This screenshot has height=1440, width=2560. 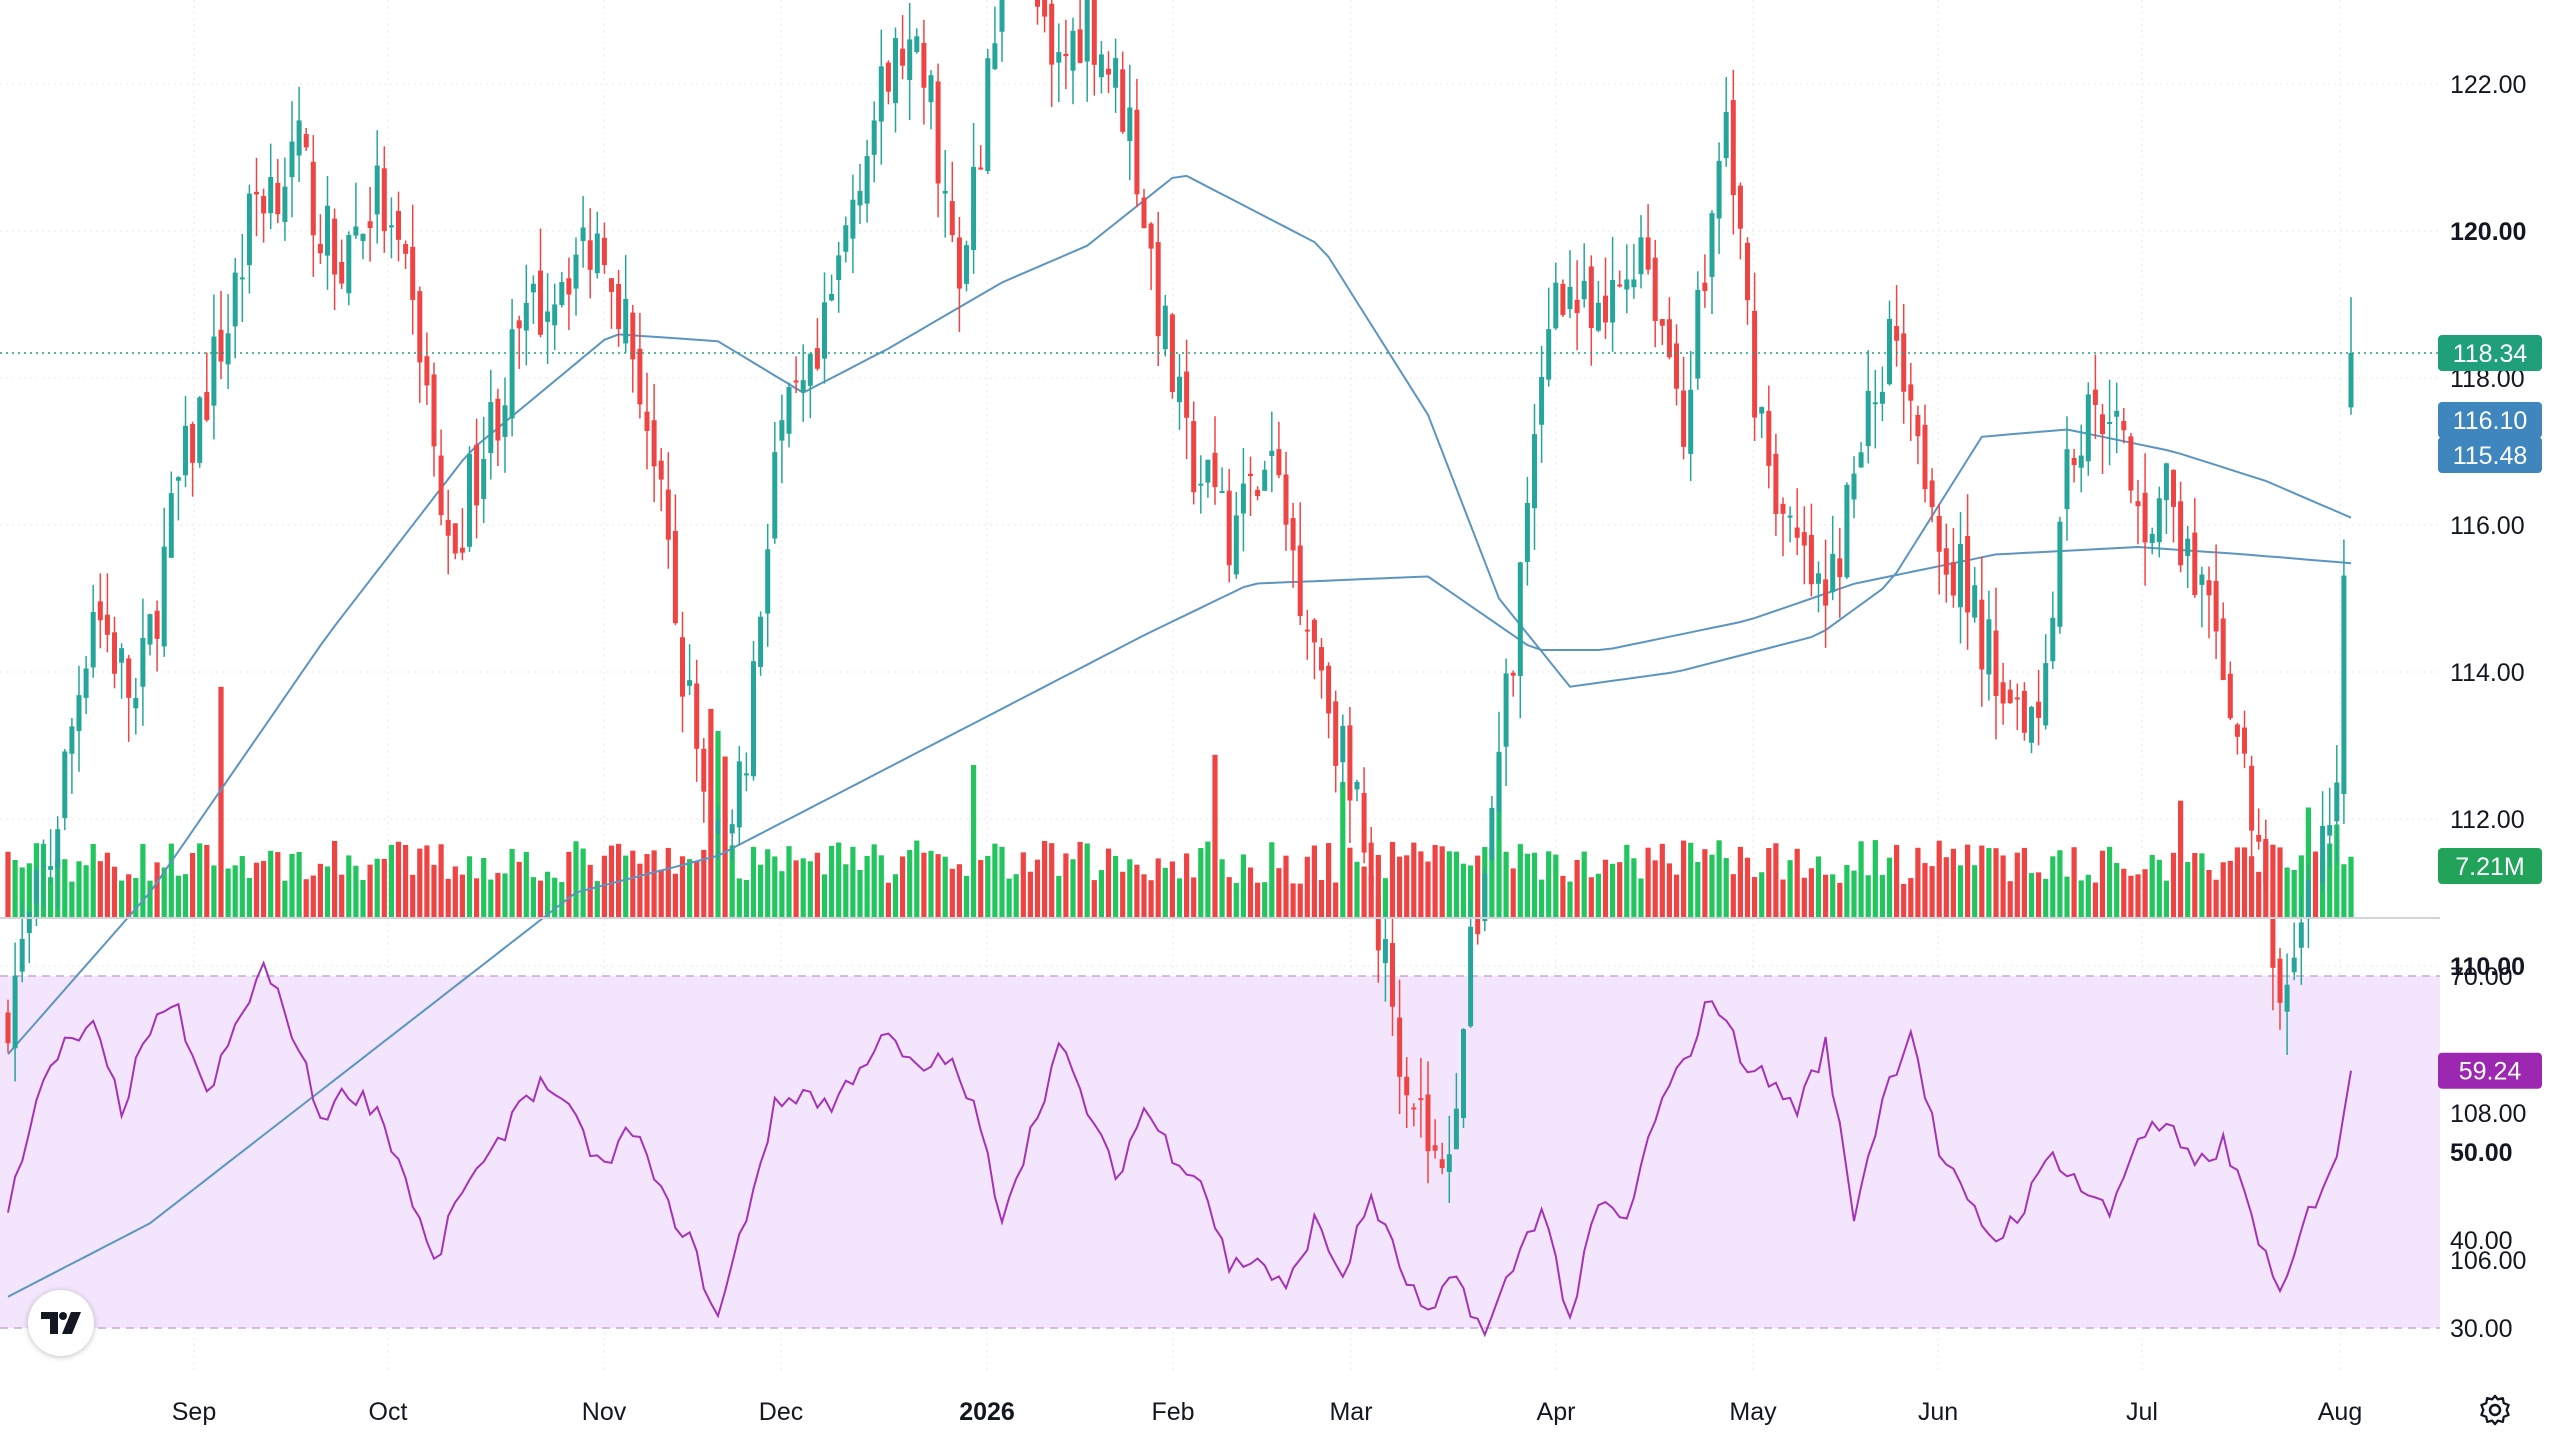 What do you see at coordinates (2481, 1329) in the screenshot?
I see `rsi-tick-label: 30.00` at bounding box center [2481, 1329].